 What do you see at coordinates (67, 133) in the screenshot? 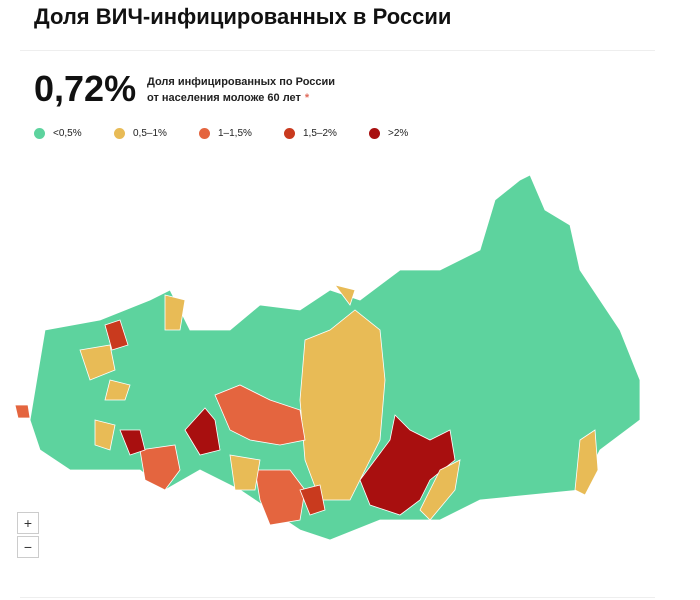
I see `legend-label: <0,5%` at bounding box center [67, 133].